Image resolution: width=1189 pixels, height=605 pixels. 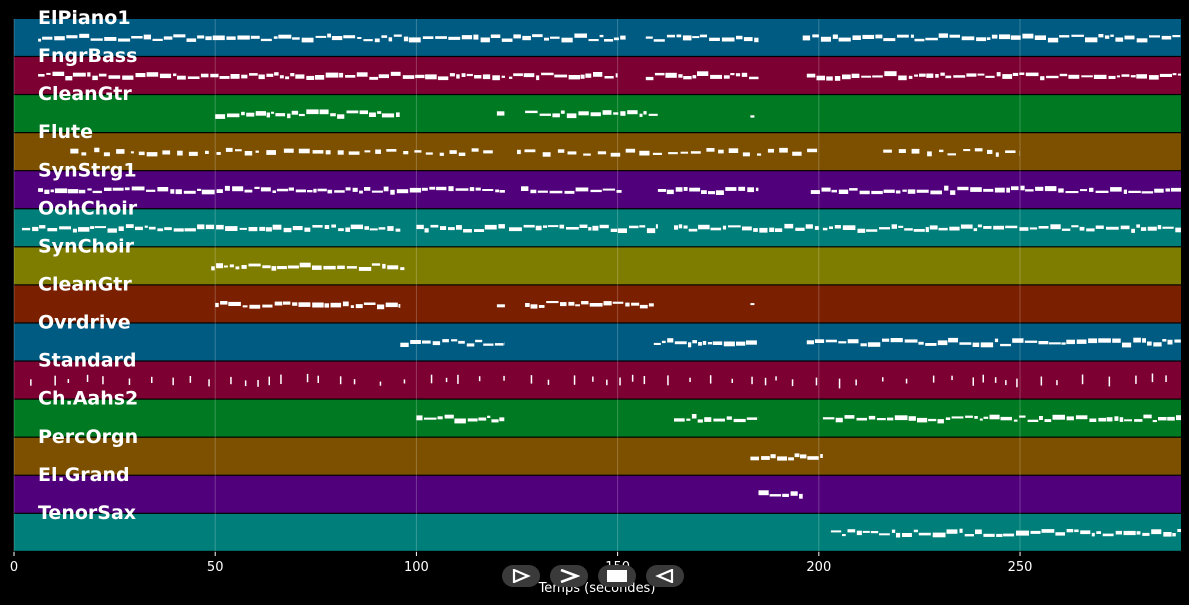 I want to click on stop-button, so click(x=617, y=576).